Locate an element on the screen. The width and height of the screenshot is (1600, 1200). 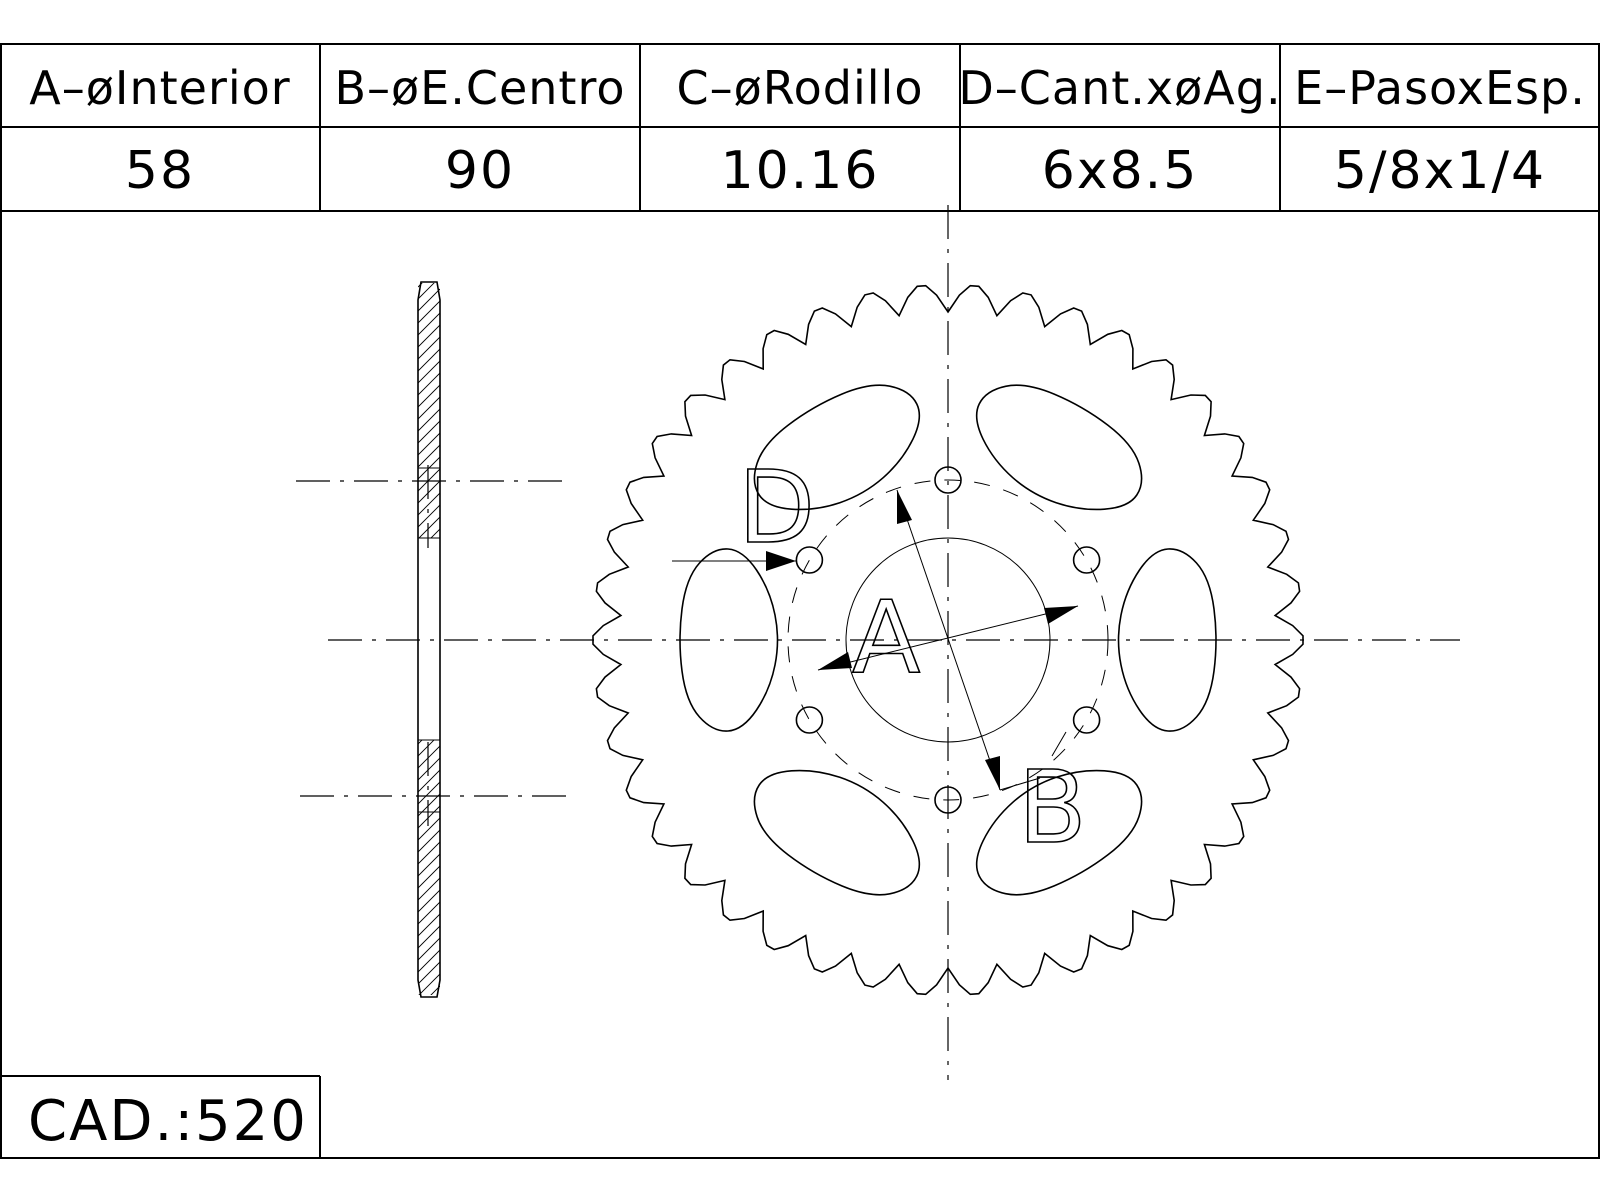
header-pitch-thickness: E–PasoxEsp. is located at coordinates (1440, 88).